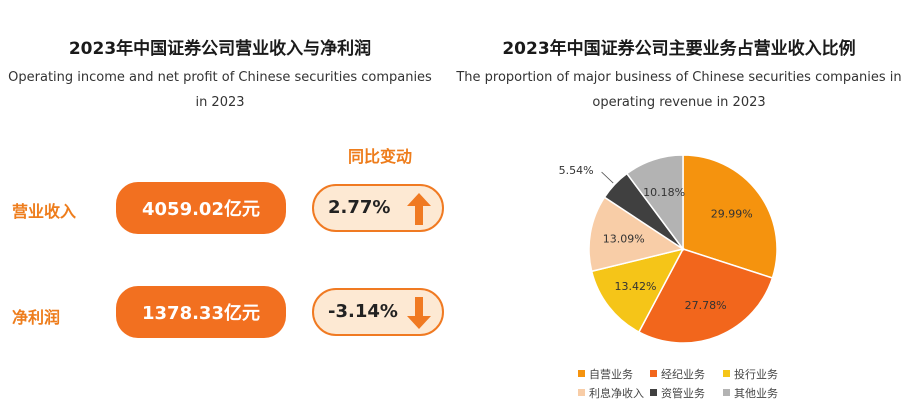  I want to click on legend-item-other: 其他业务, so click(750, 393).